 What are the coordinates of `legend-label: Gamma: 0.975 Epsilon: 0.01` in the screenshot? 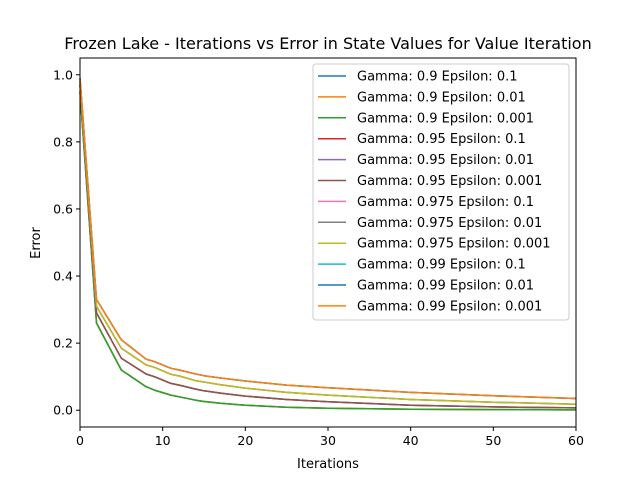 It's located at (449, 223).